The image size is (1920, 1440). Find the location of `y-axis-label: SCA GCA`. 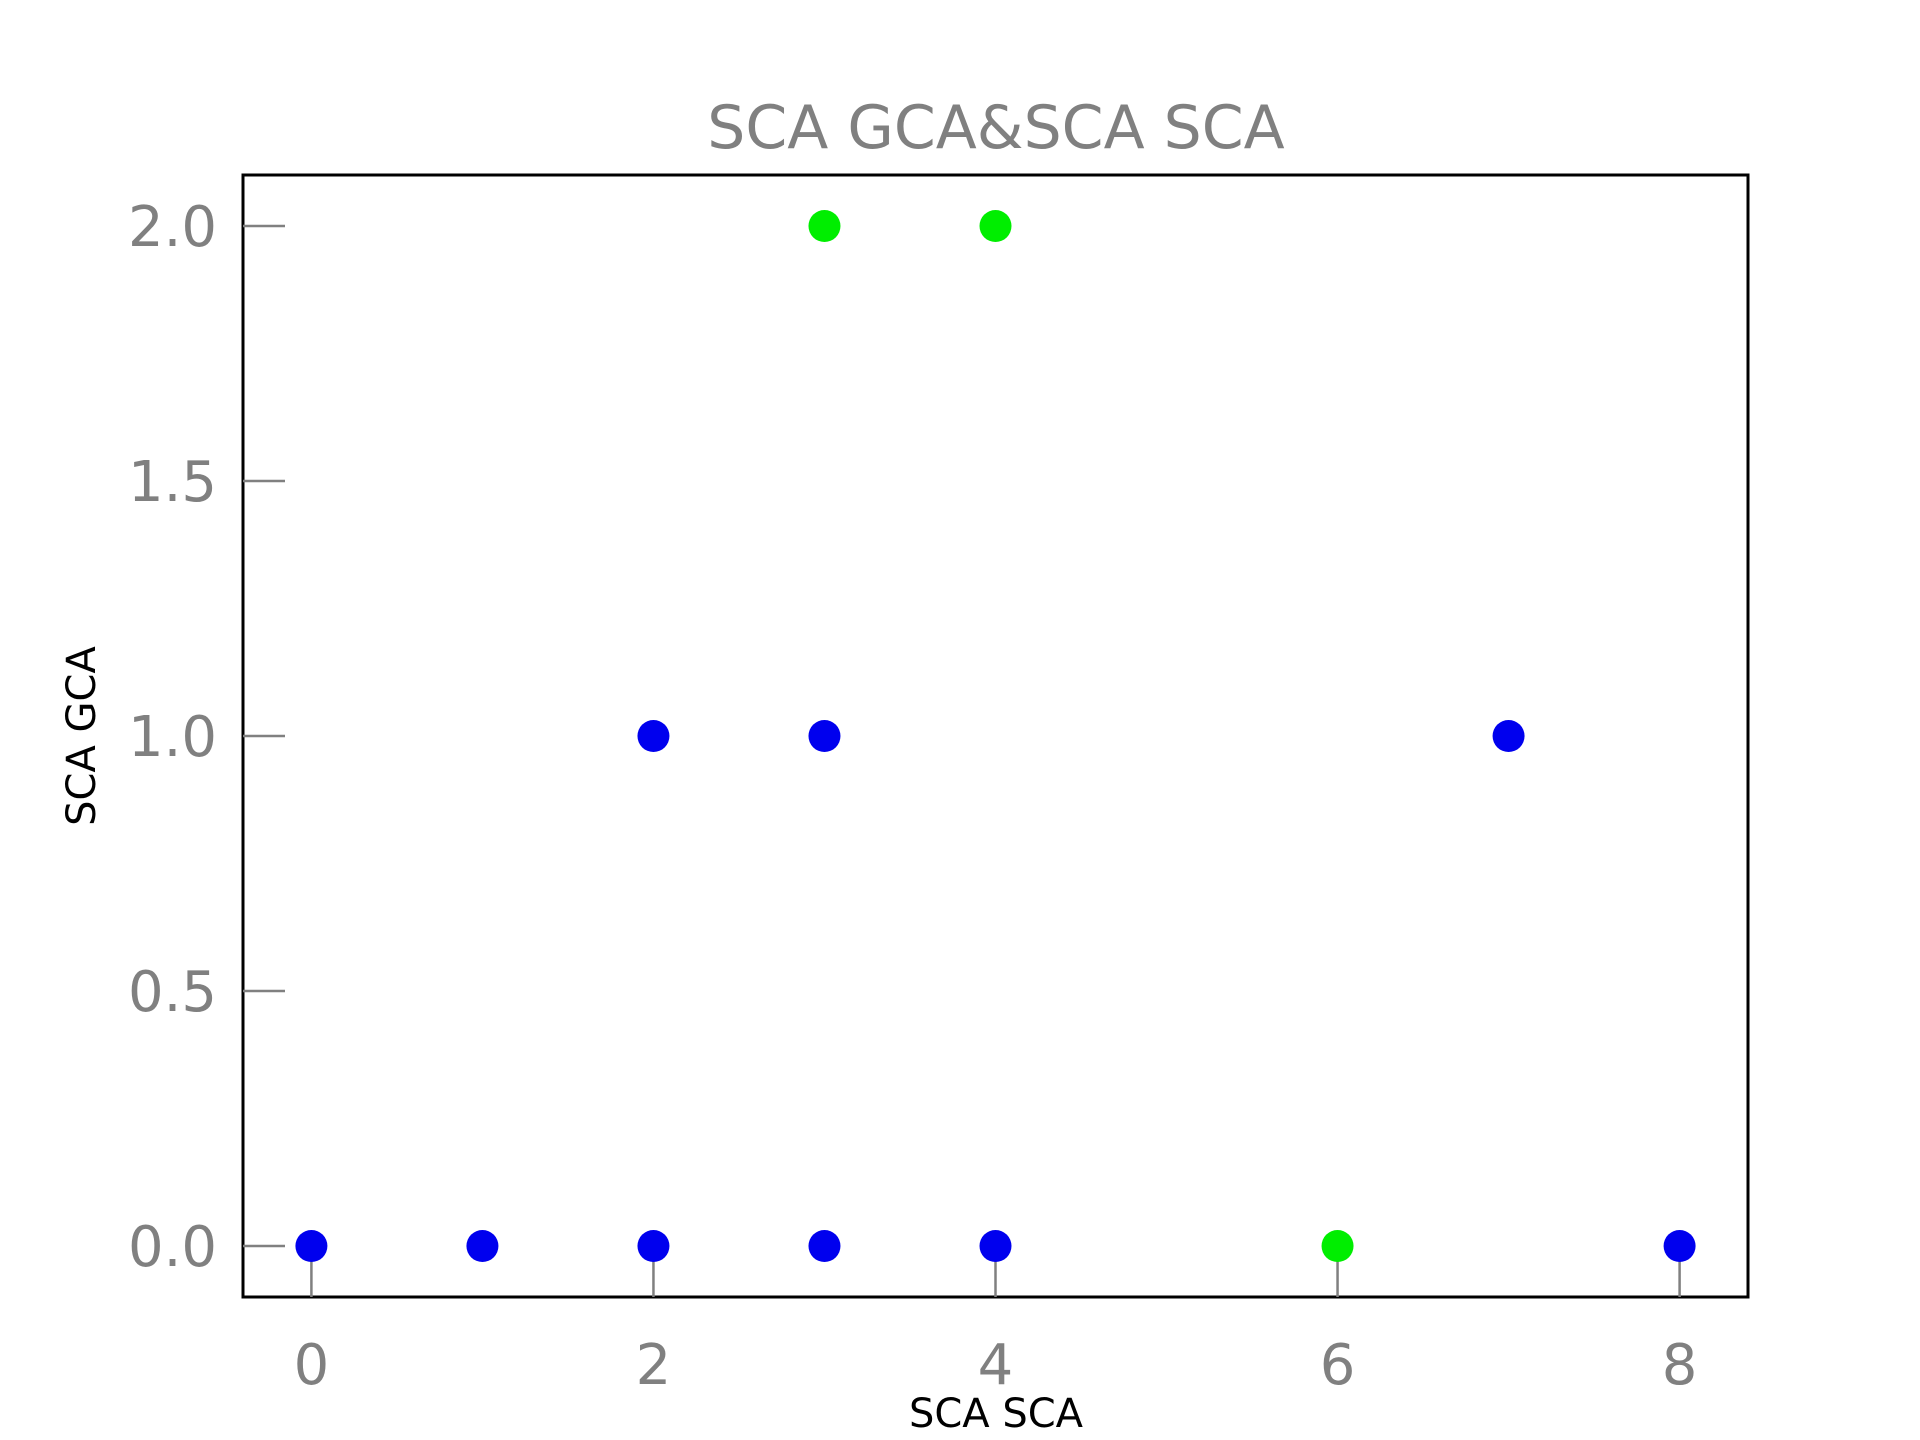

y-axis-label: SCA GCA is located at coordinates (82, 736).